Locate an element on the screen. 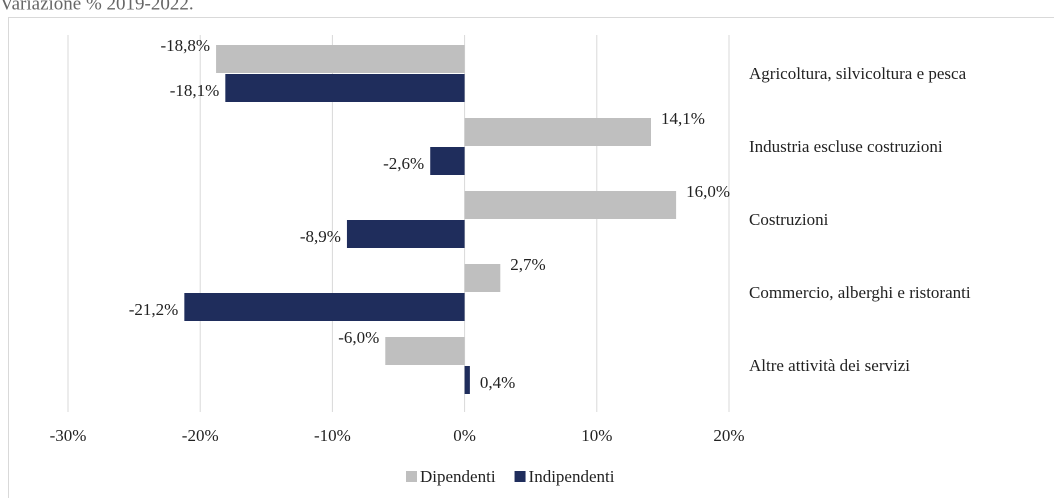  legend-label: Indipendenti is located at coordinates (572, 476).